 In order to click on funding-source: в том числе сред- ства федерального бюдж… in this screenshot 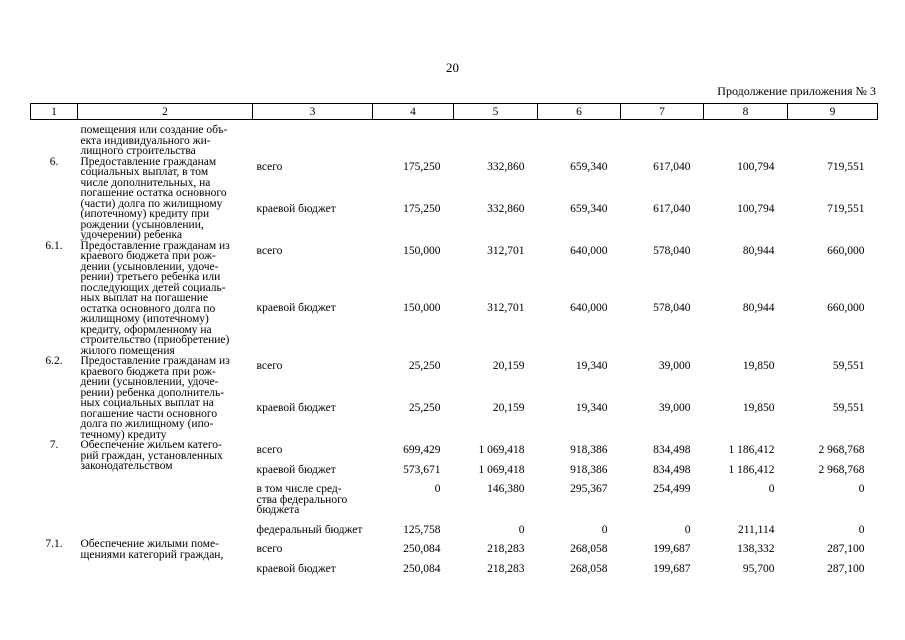, I will do `click(302, 499)`.